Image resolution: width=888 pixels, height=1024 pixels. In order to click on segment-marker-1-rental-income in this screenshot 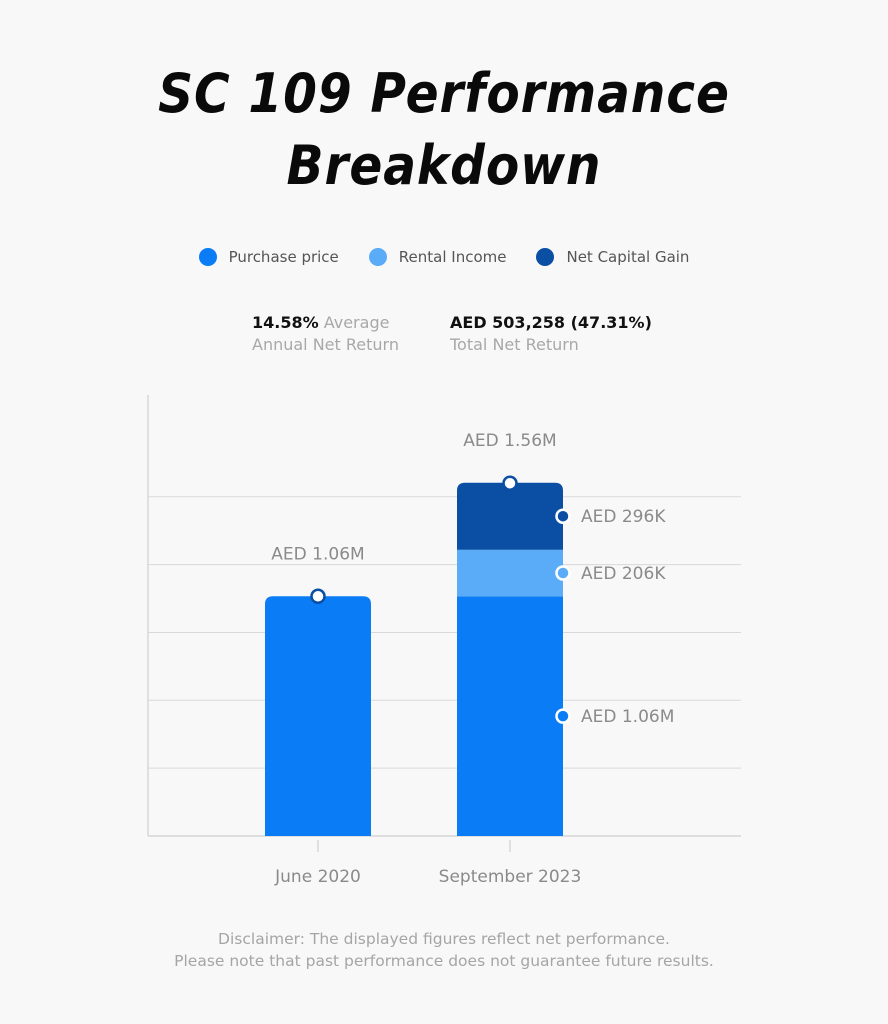, I will do `click(563, 573)`.